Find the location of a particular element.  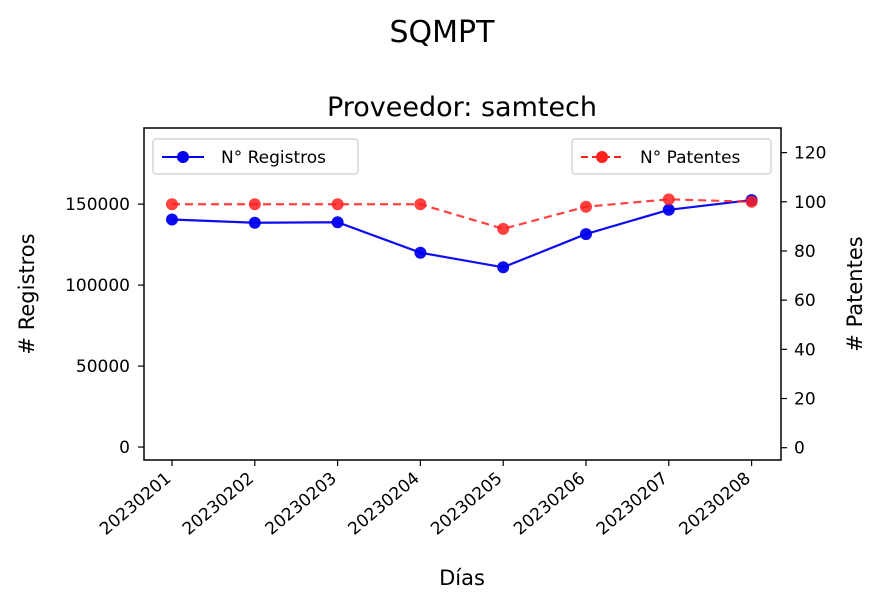

x-tick-label: 20230201 is located at coordinates (135, 504).